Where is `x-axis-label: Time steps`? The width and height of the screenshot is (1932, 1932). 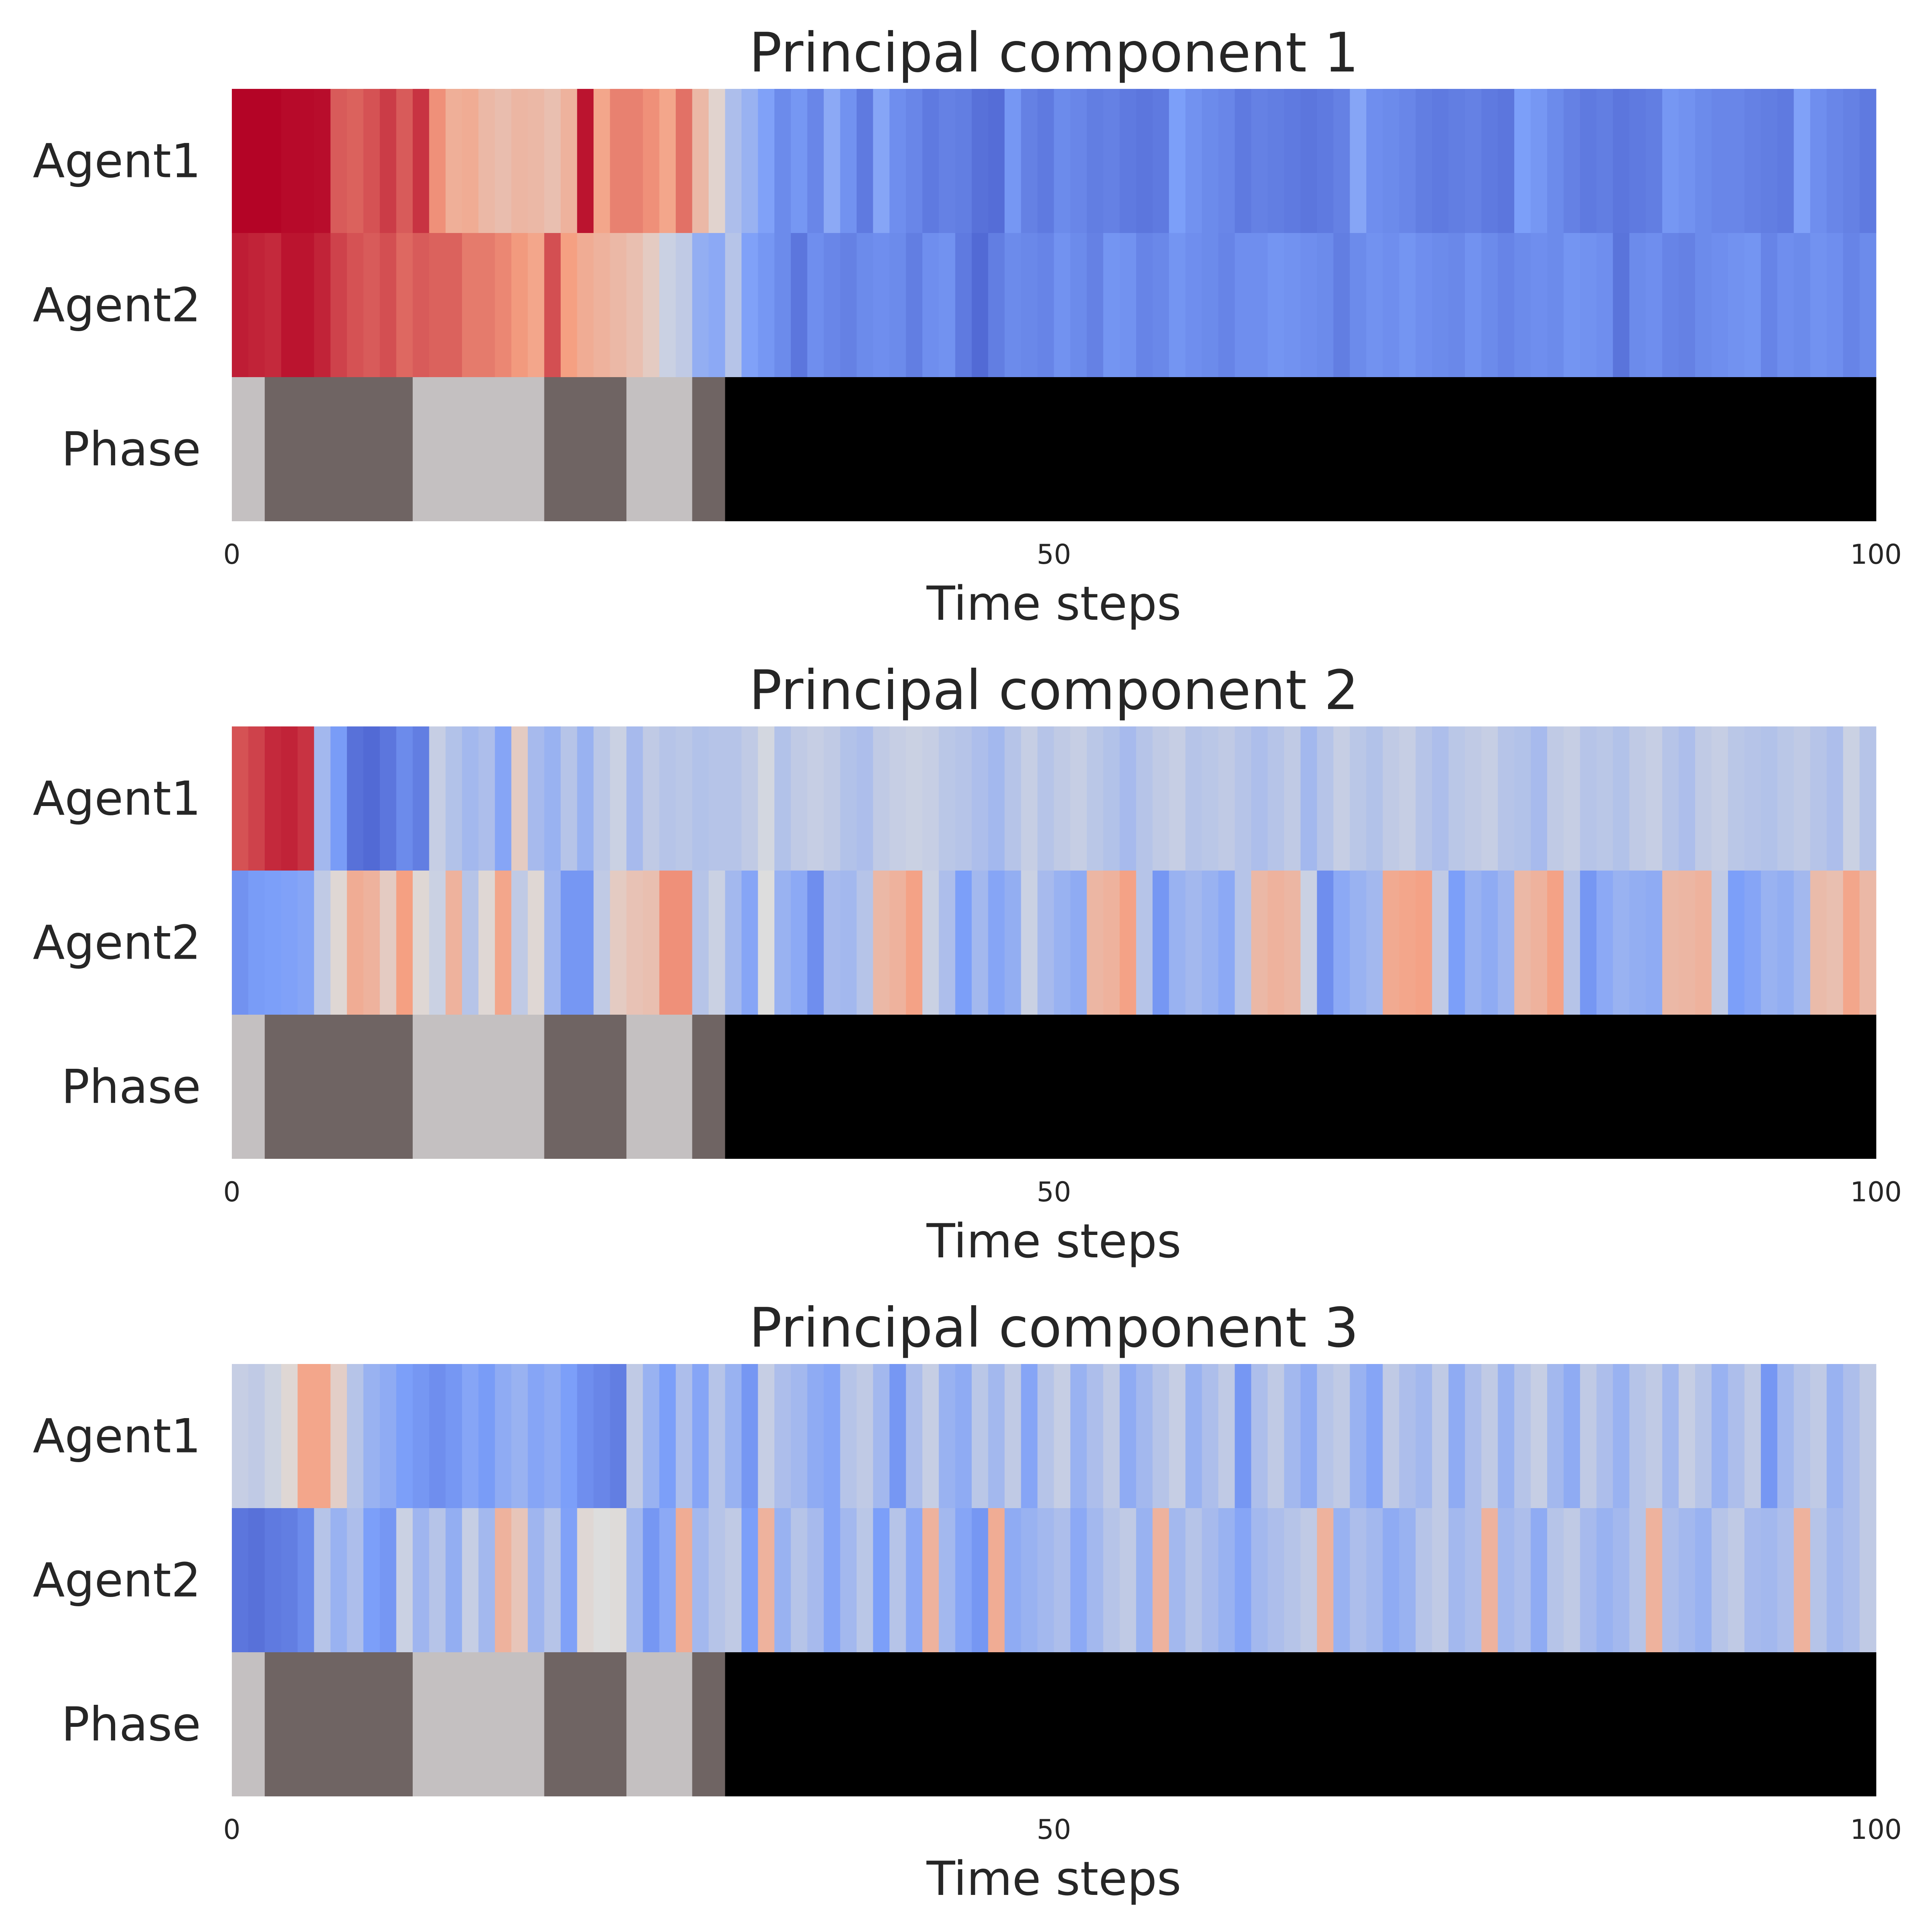 x-axis-label: Time steps is located at coordinates (1054, 1241).